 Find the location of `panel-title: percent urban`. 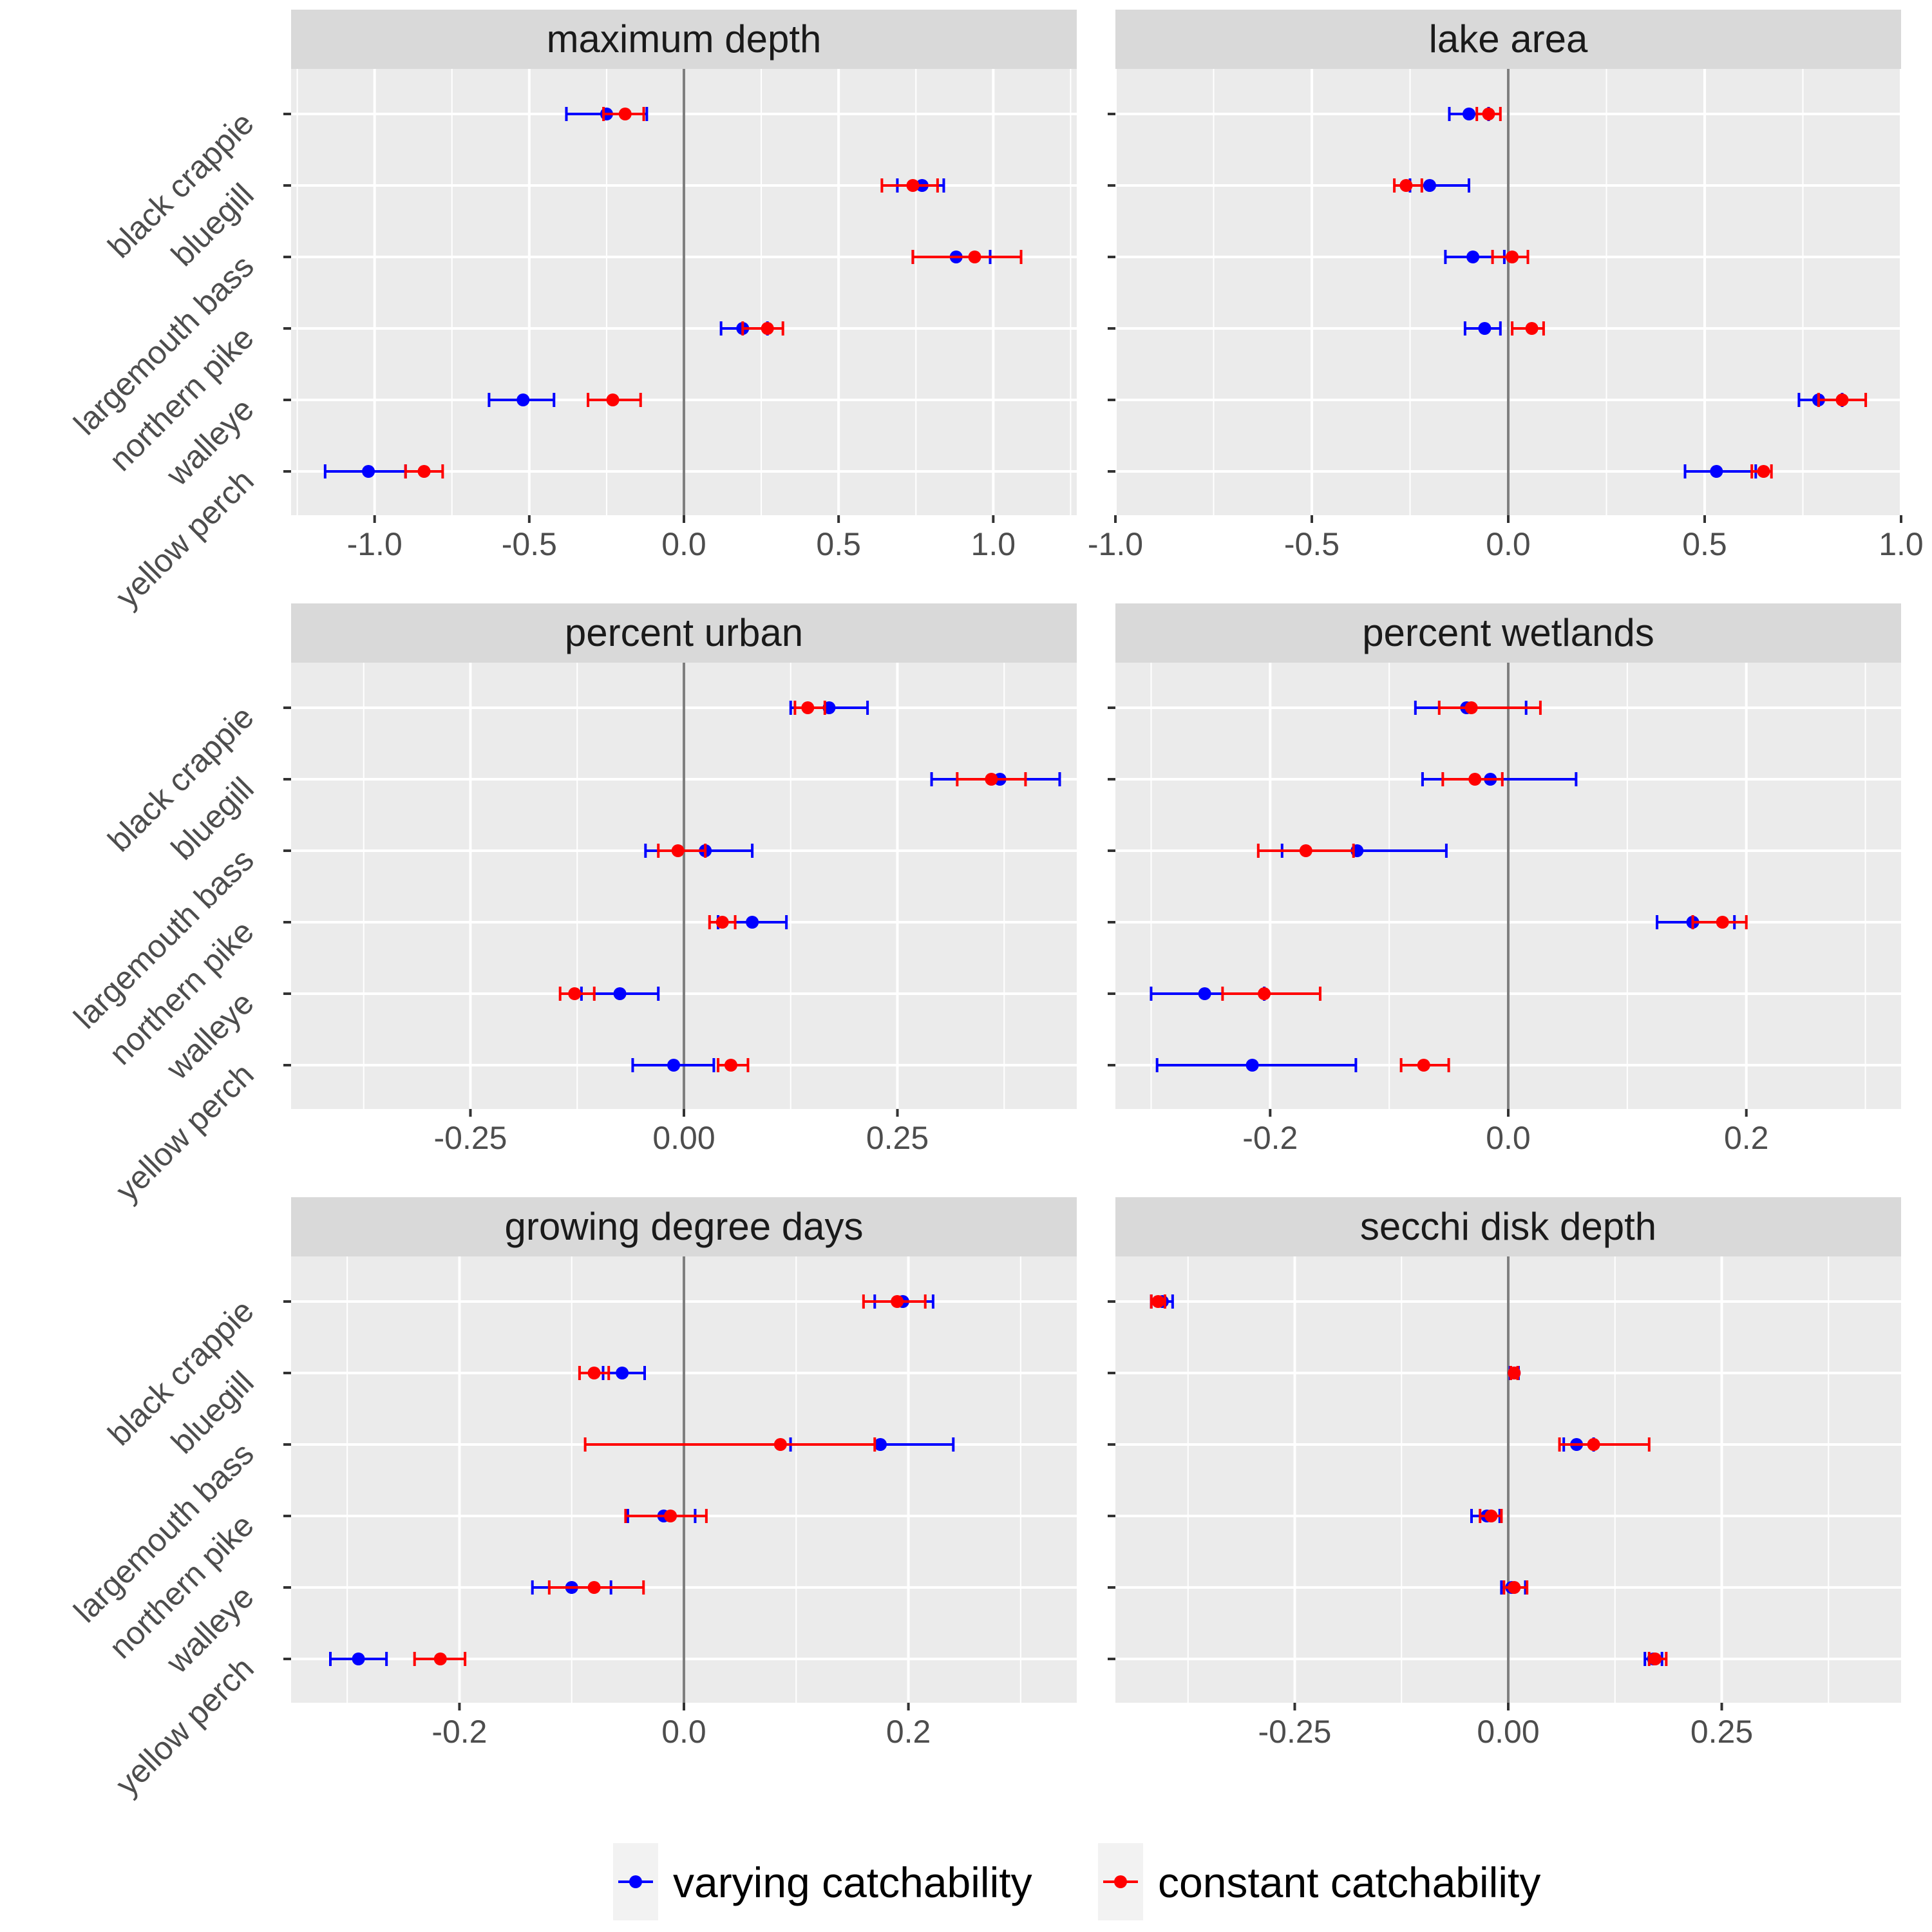

panel-title: percent urban is located at coordinates (684, 633).